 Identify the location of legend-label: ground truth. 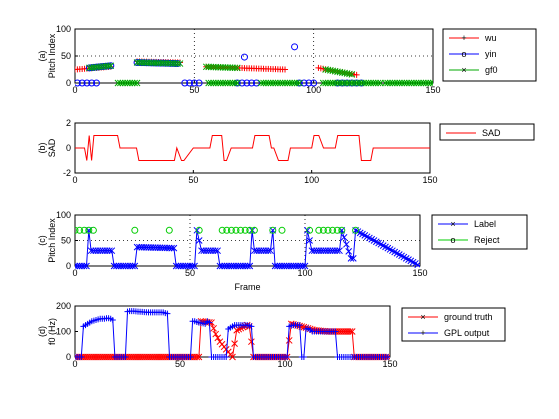
(468, 317).